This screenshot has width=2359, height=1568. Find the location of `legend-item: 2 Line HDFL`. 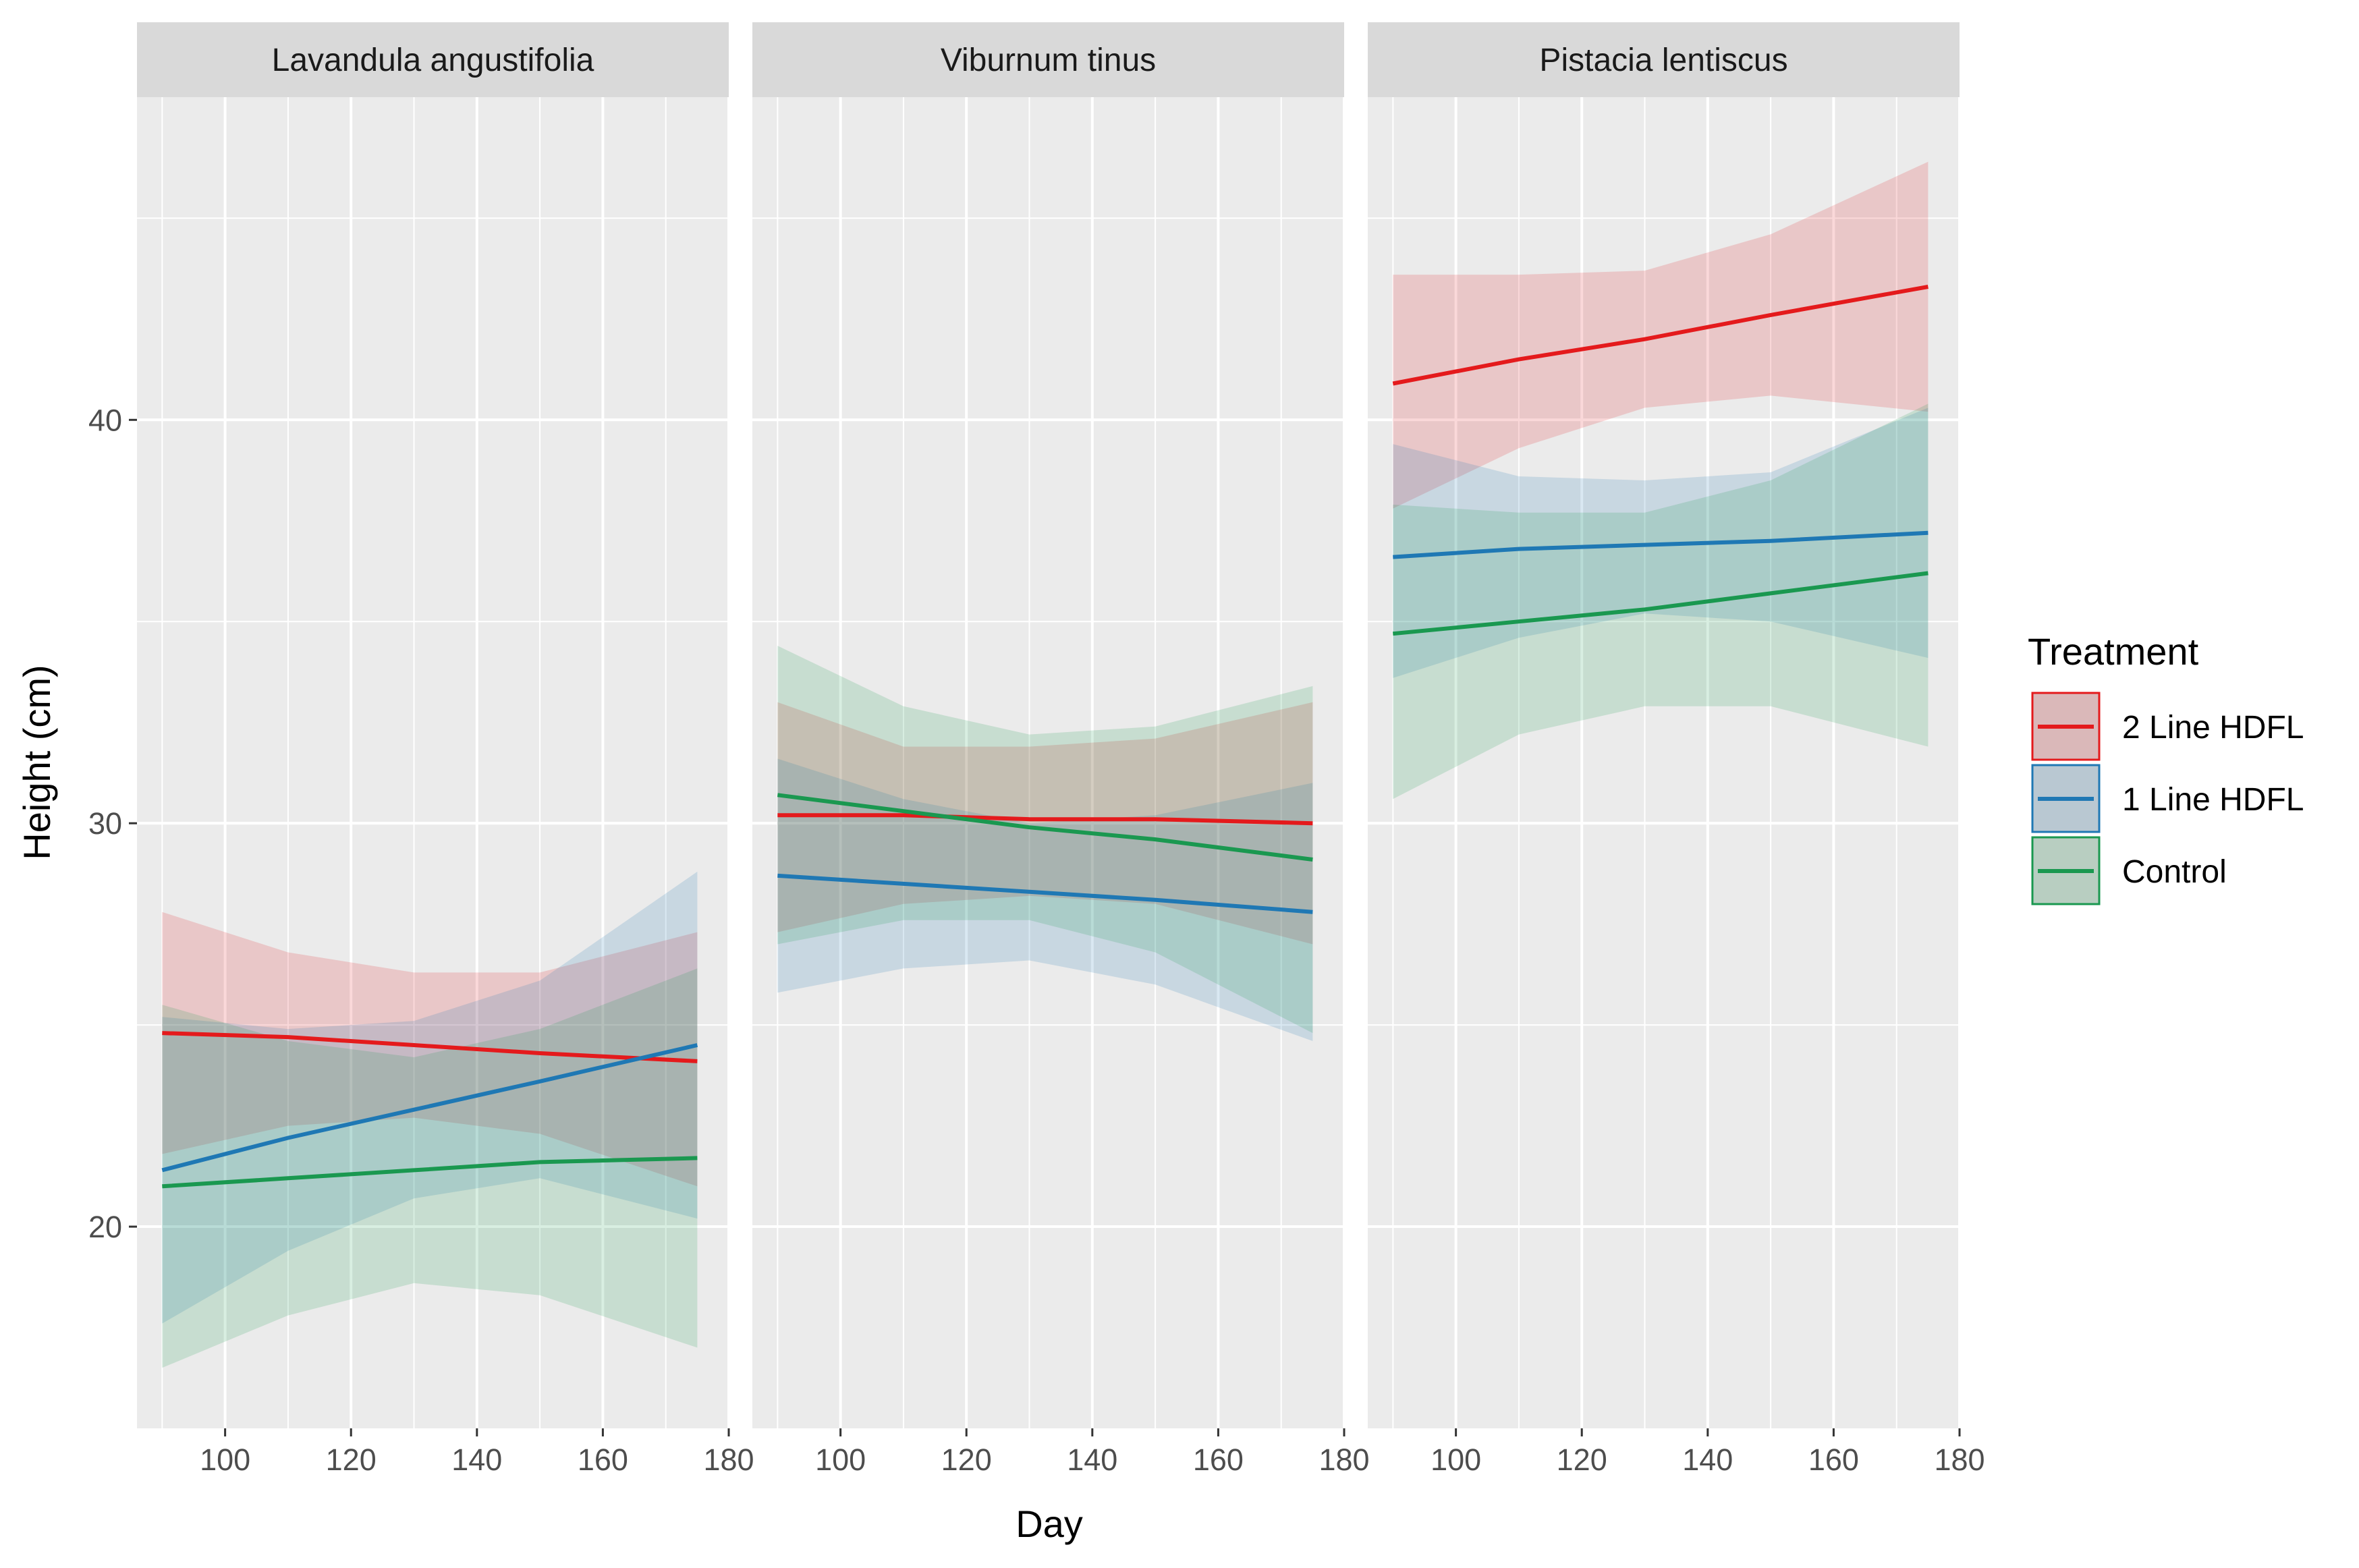

legend-item: 2 Line HDFL is located at coordinates (2168, 726).